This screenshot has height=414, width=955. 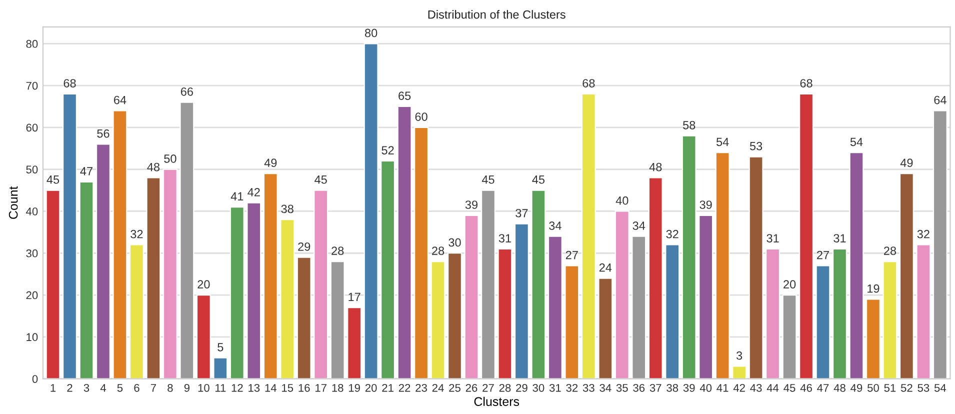 I want to click on x-tick-label: 31, so click(x=555, y=388).